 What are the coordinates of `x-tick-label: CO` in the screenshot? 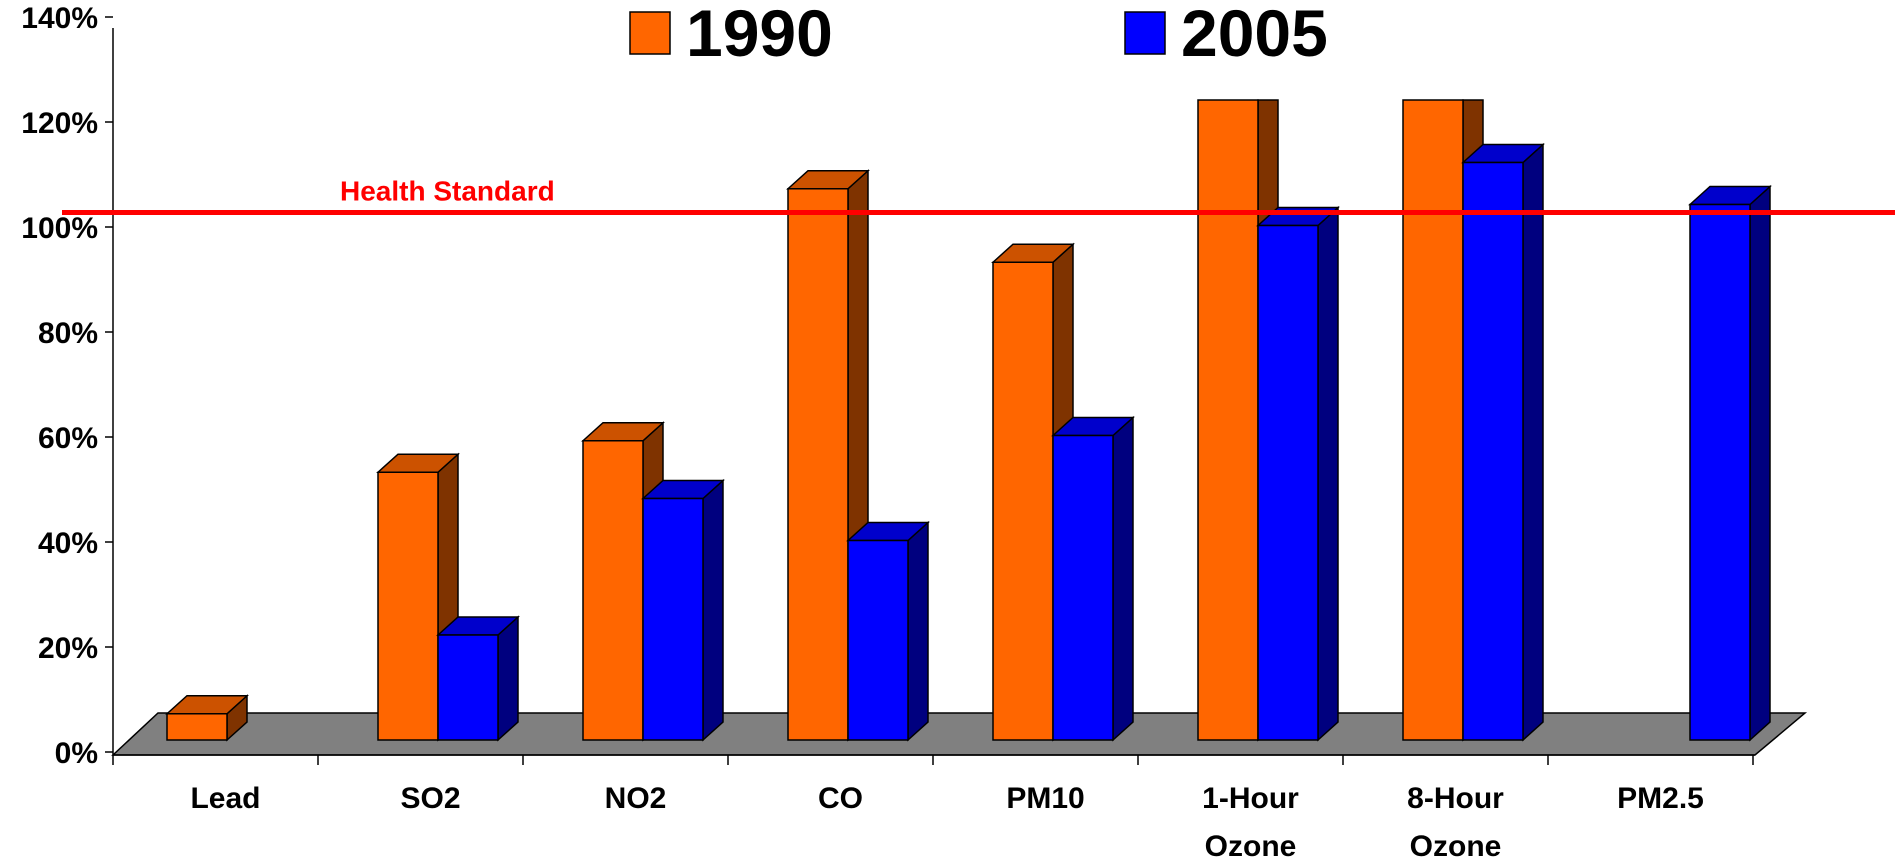 It's located at (840, 798).